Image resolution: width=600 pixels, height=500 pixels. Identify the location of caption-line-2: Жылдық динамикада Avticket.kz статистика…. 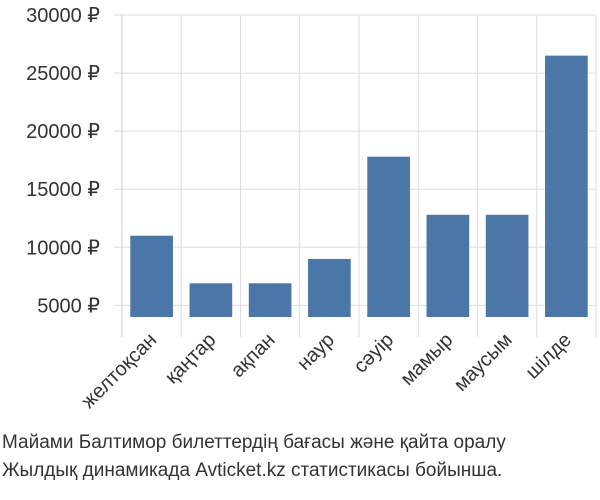
(252, 470).